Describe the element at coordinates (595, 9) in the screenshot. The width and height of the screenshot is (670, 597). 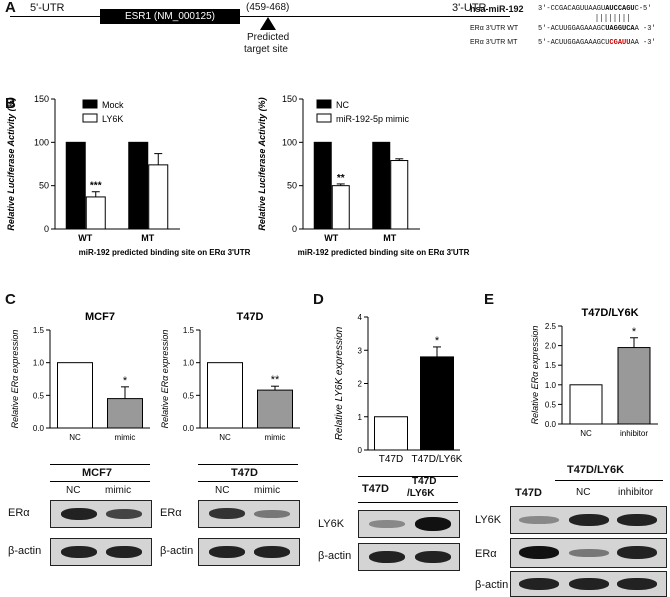
I see `mirna-sequence: 3'-CCGACAGUUAAGUAUCCAGUC-5'` at that location.